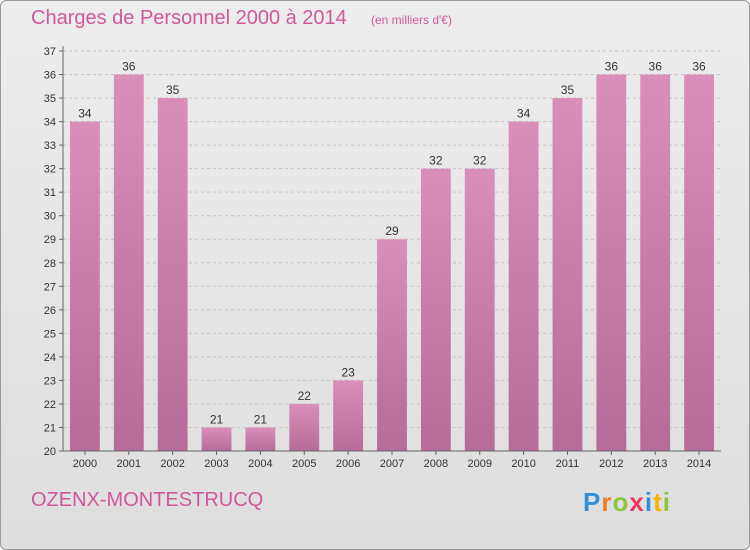 This screenshot has height=550, width=750. What do you see at coordinates (611, 464) in the screenshot?
I see `x-tick-label: 2012` at bounding box center [611, 464].